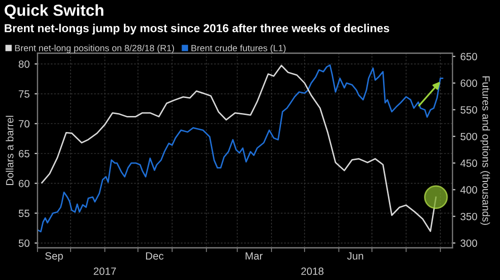 Image resolution: width=500 pixels, height=280 pixels. I want to click on text: 2018, so click(312, 271).